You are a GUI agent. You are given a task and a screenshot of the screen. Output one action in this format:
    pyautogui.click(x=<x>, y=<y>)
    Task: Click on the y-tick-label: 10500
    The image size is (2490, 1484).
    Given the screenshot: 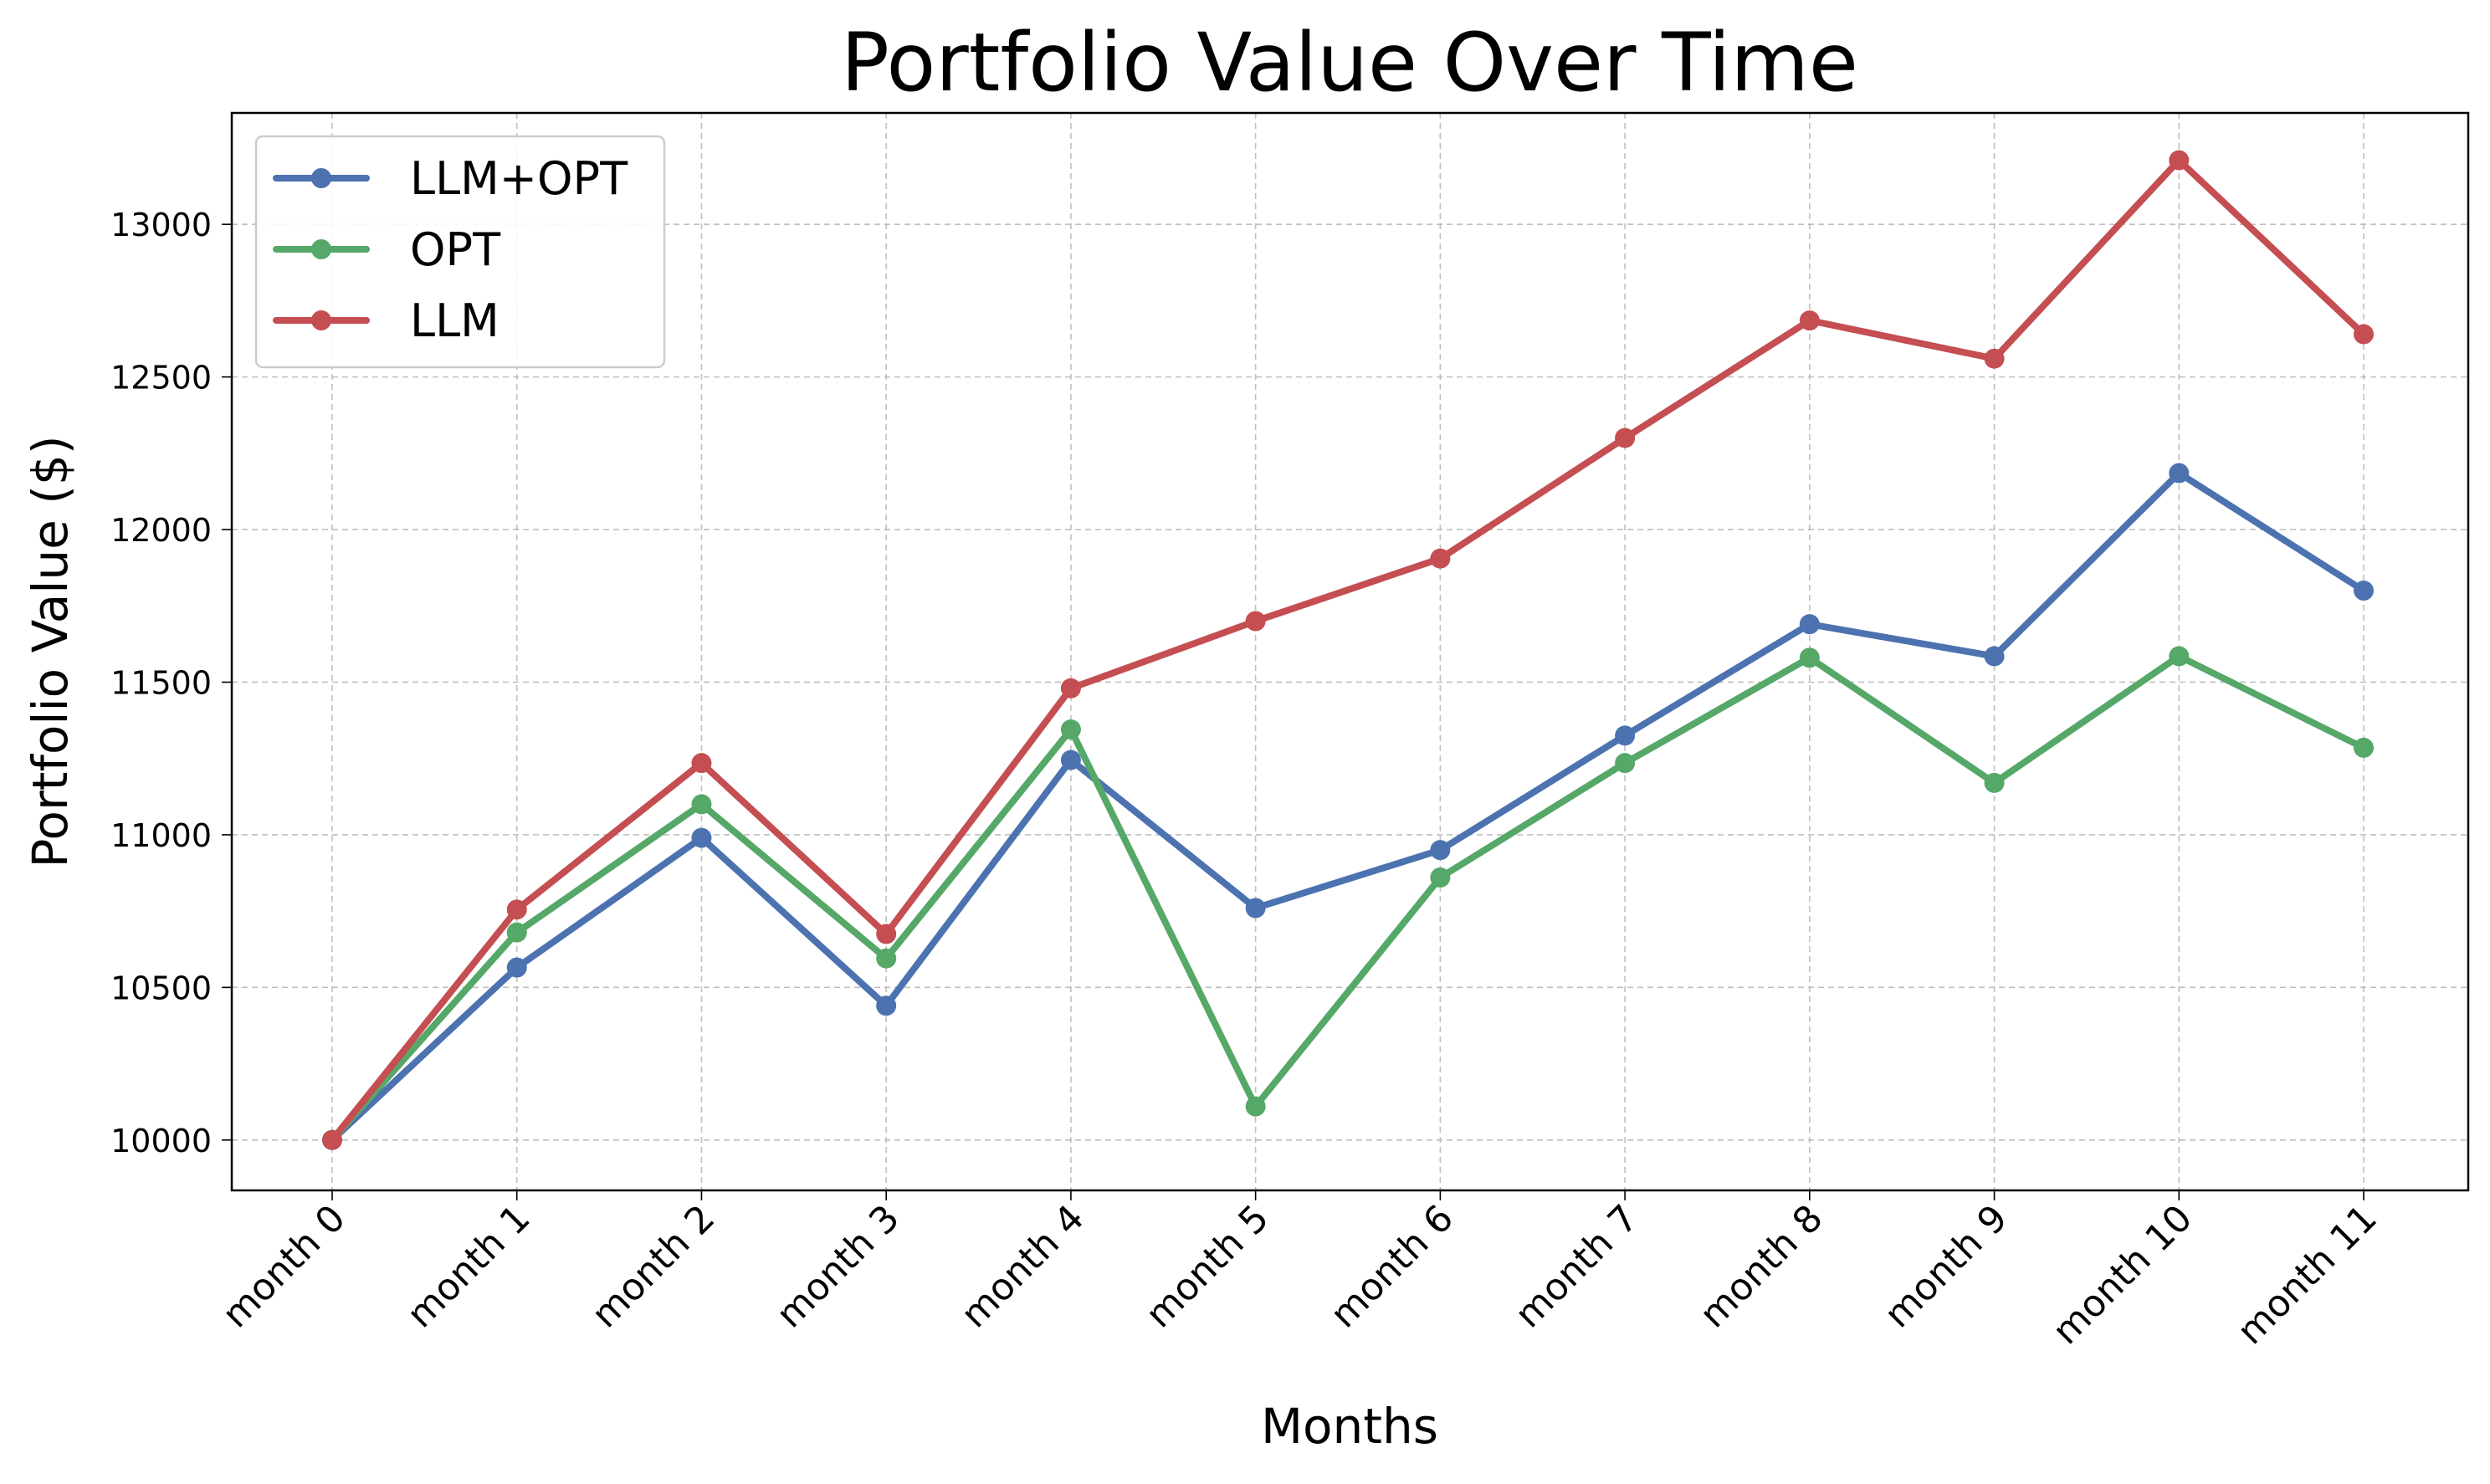 What is the action you would take?
    pyautogui.click(x=161, y=988)
    